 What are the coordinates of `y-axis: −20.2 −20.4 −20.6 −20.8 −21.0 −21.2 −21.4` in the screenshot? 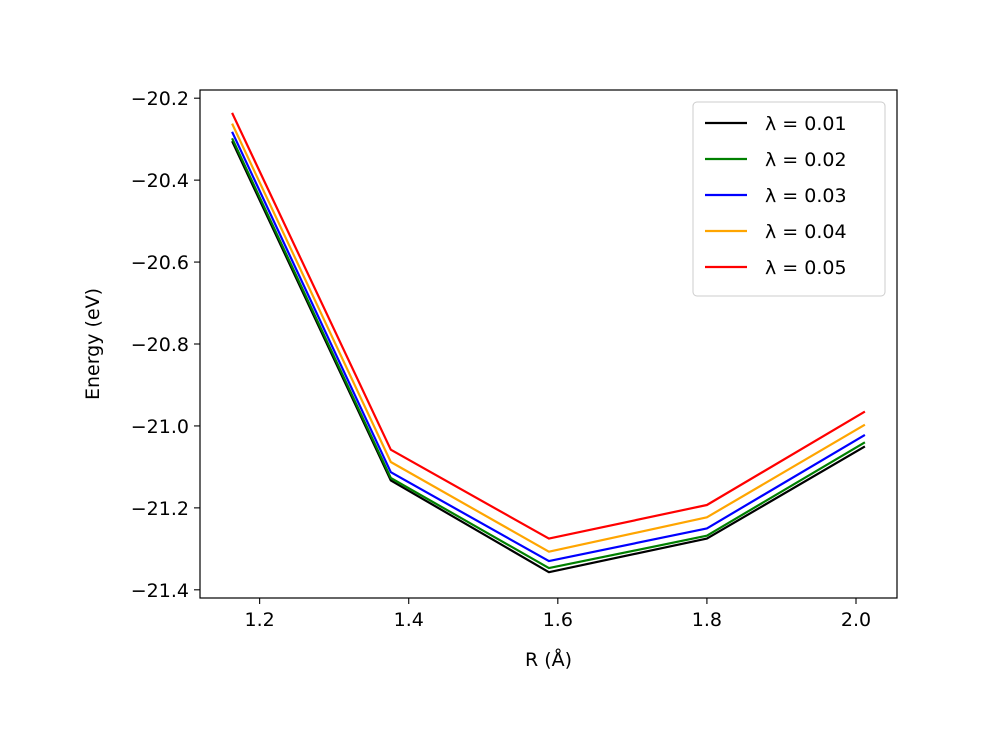 It's located at (165, 345).